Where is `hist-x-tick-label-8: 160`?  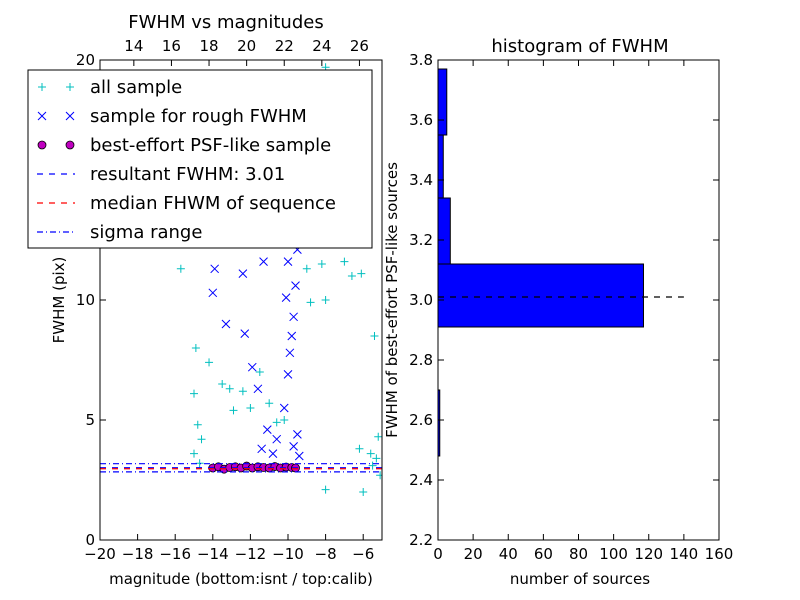 hist-x-tick-label-8: 160 is located at coordinates (719, 554).